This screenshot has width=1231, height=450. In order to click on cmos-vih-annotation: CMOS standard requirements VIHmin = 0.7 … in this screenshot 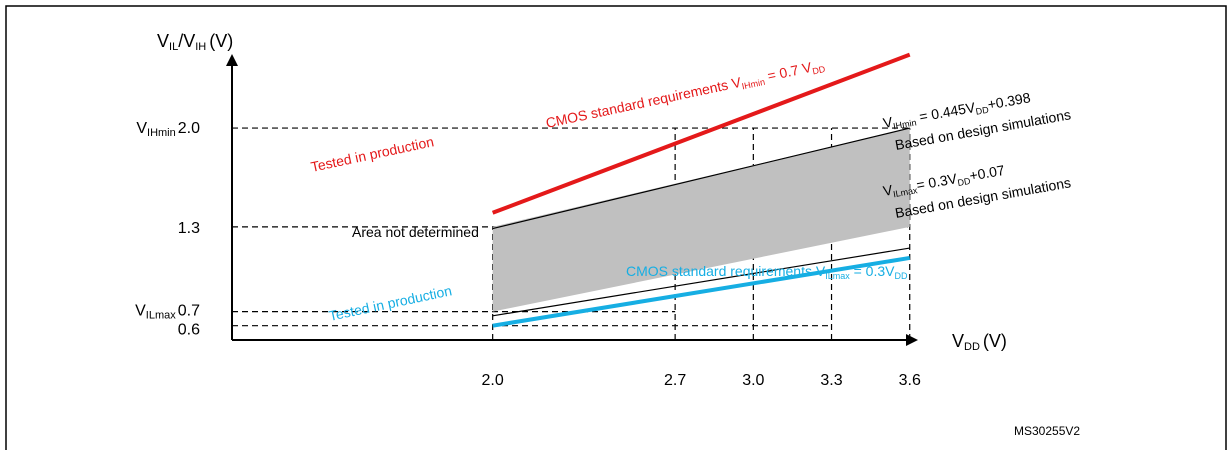, I will do `click(685, 94)`.